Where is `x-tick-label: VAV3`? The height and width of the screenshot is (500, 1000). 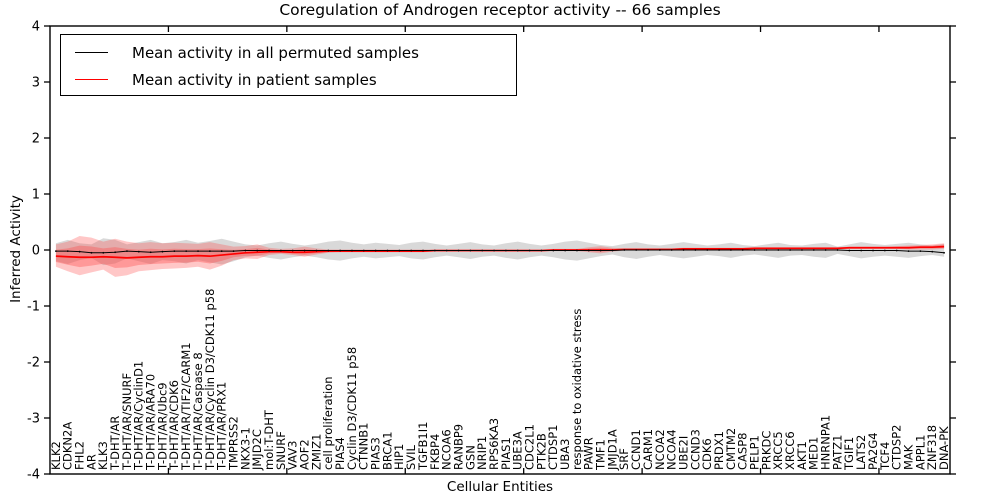 x-tick-label: VAV3 is located at coordinates (293, 455).